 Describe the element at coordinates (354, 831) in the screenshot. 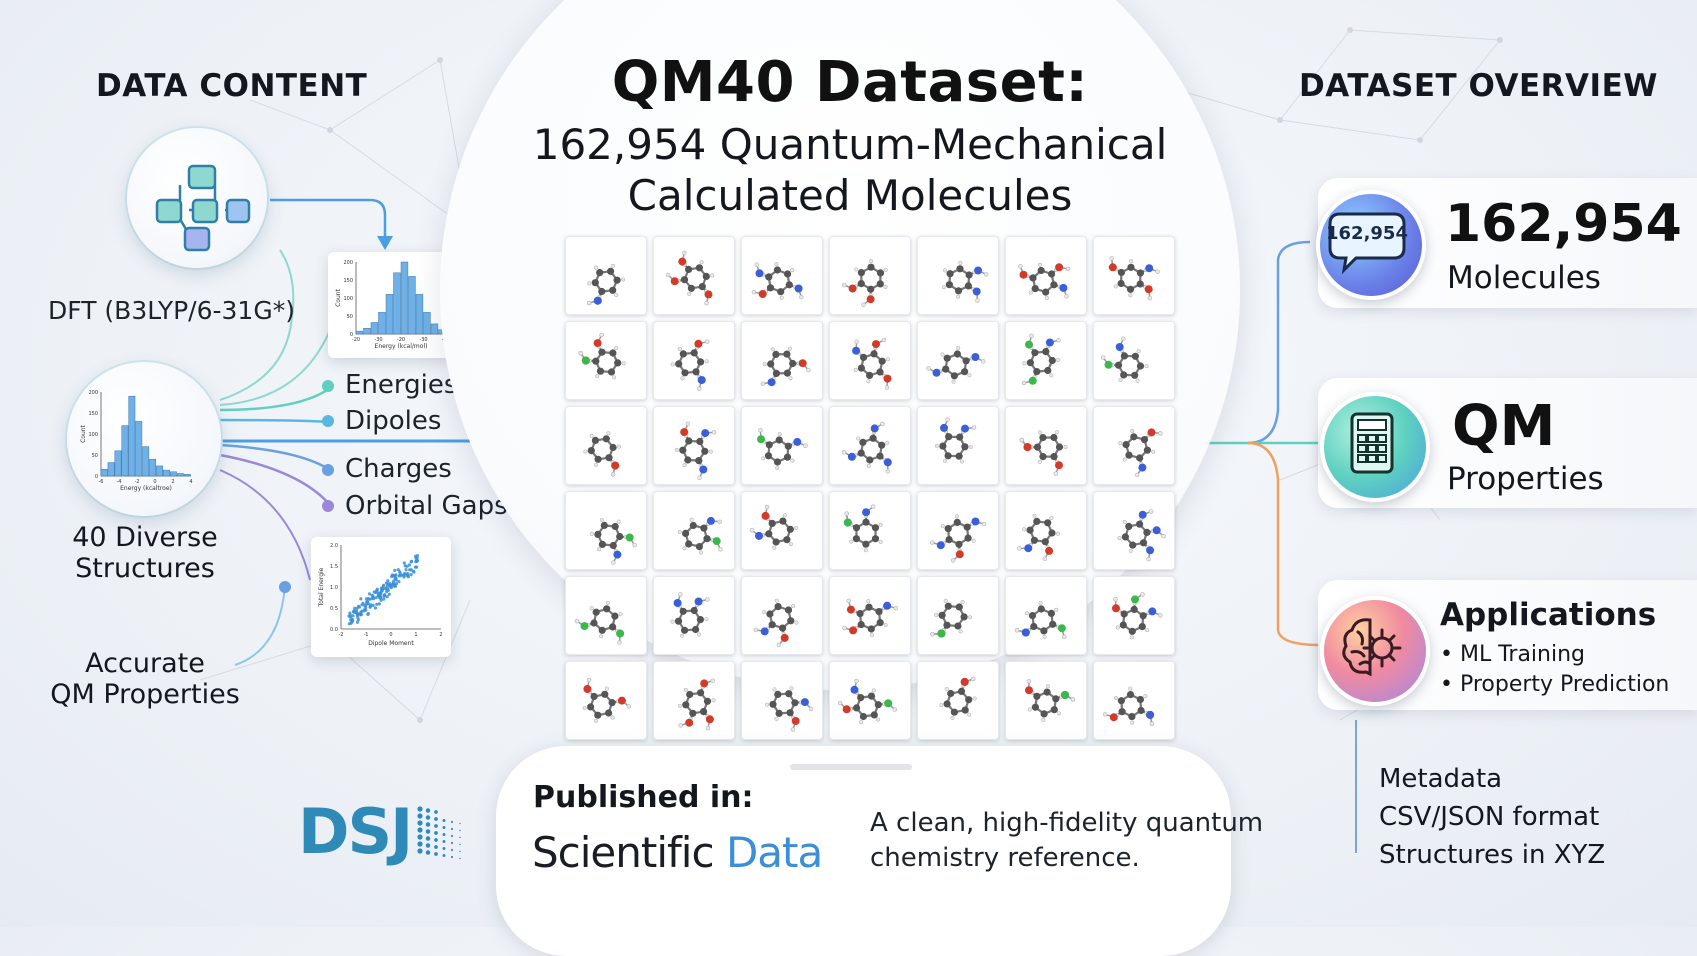

I see `dsj-logo-text: DSJ` at that location.